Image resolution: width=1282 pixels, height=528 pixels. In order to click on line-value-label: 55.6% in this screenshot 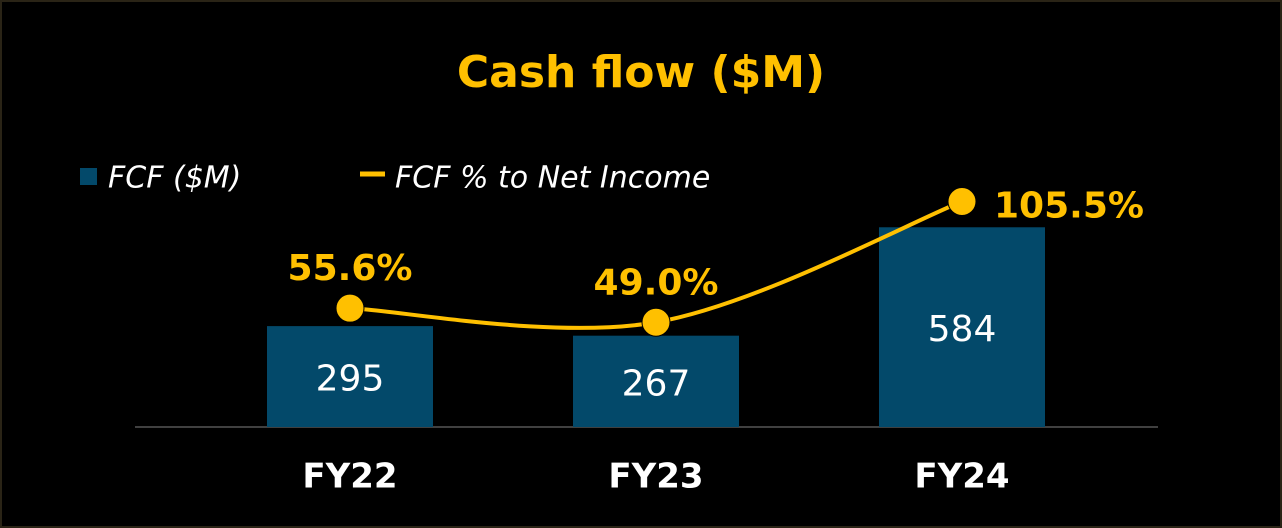, I will do `click(350, 268)`.